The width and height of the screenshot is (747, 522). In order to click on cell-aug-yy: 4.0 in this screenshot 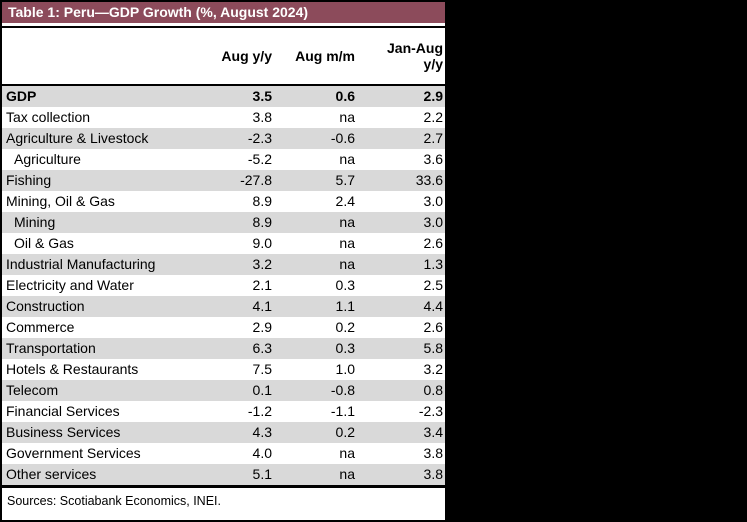, I will do `click(262, 453)`.